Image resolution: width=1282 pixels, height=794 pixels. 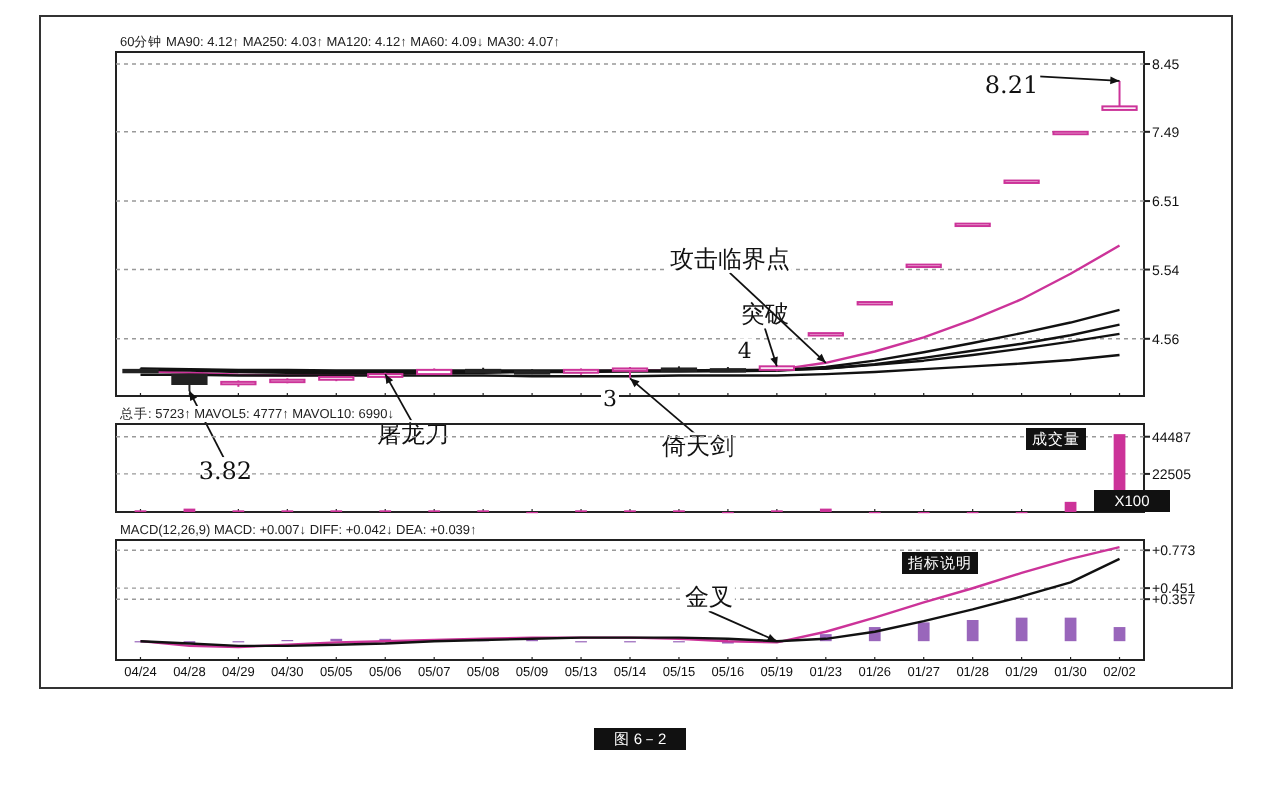 I want to click on annotation: 金叉, so click(x=708, y=597).